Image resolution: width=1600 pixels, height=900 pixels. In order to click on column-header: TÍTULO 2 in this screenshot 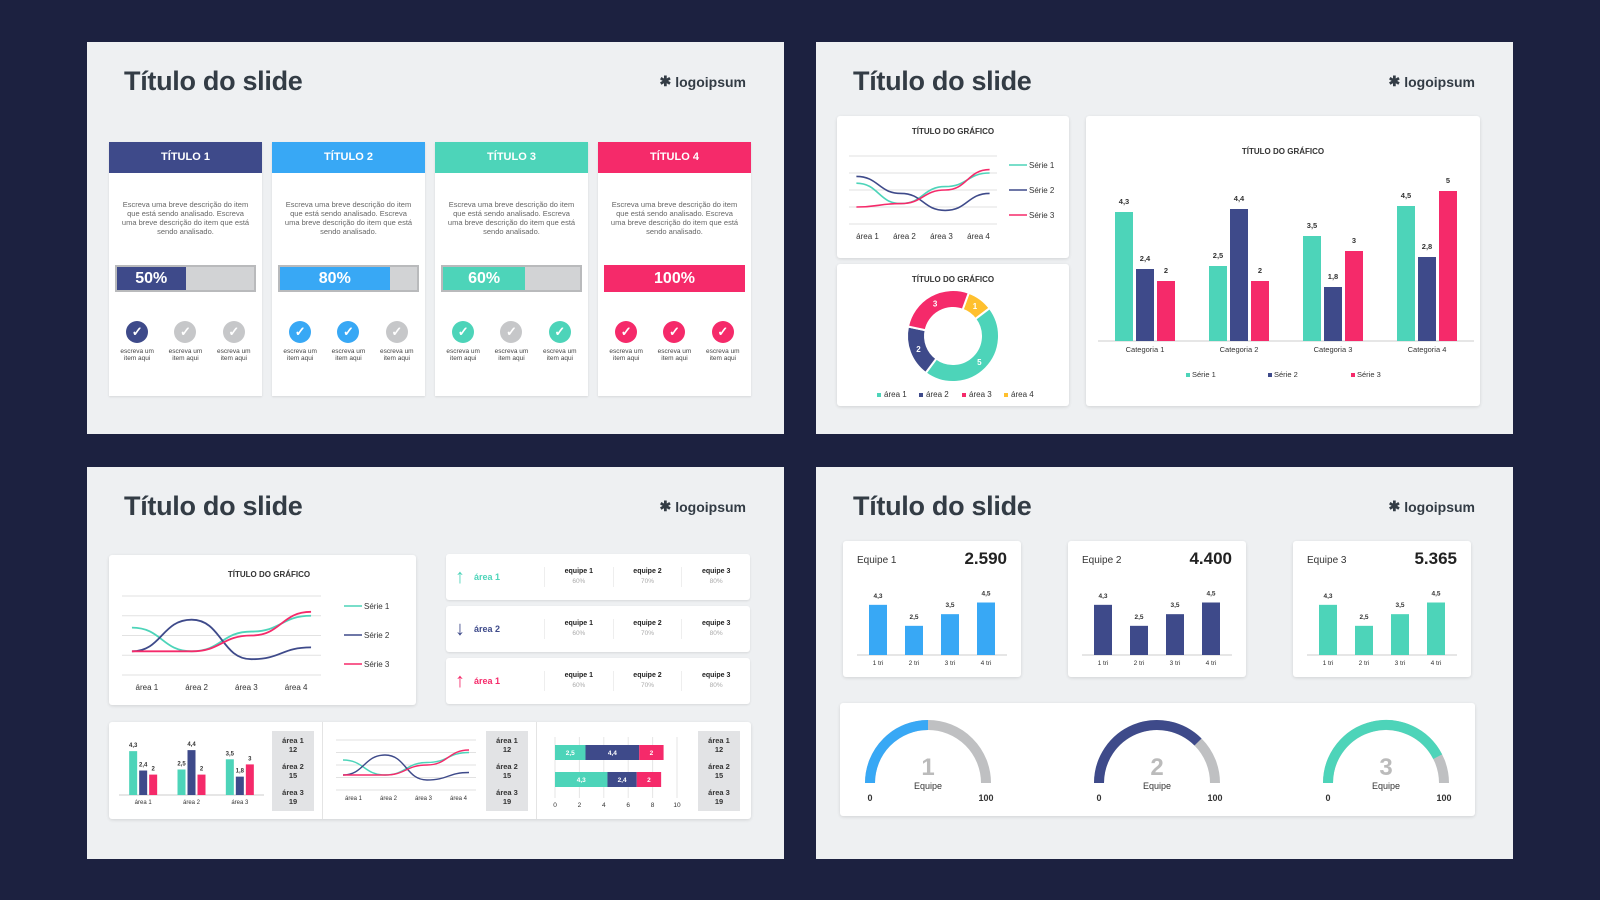, I will do `click(348, 157)`.